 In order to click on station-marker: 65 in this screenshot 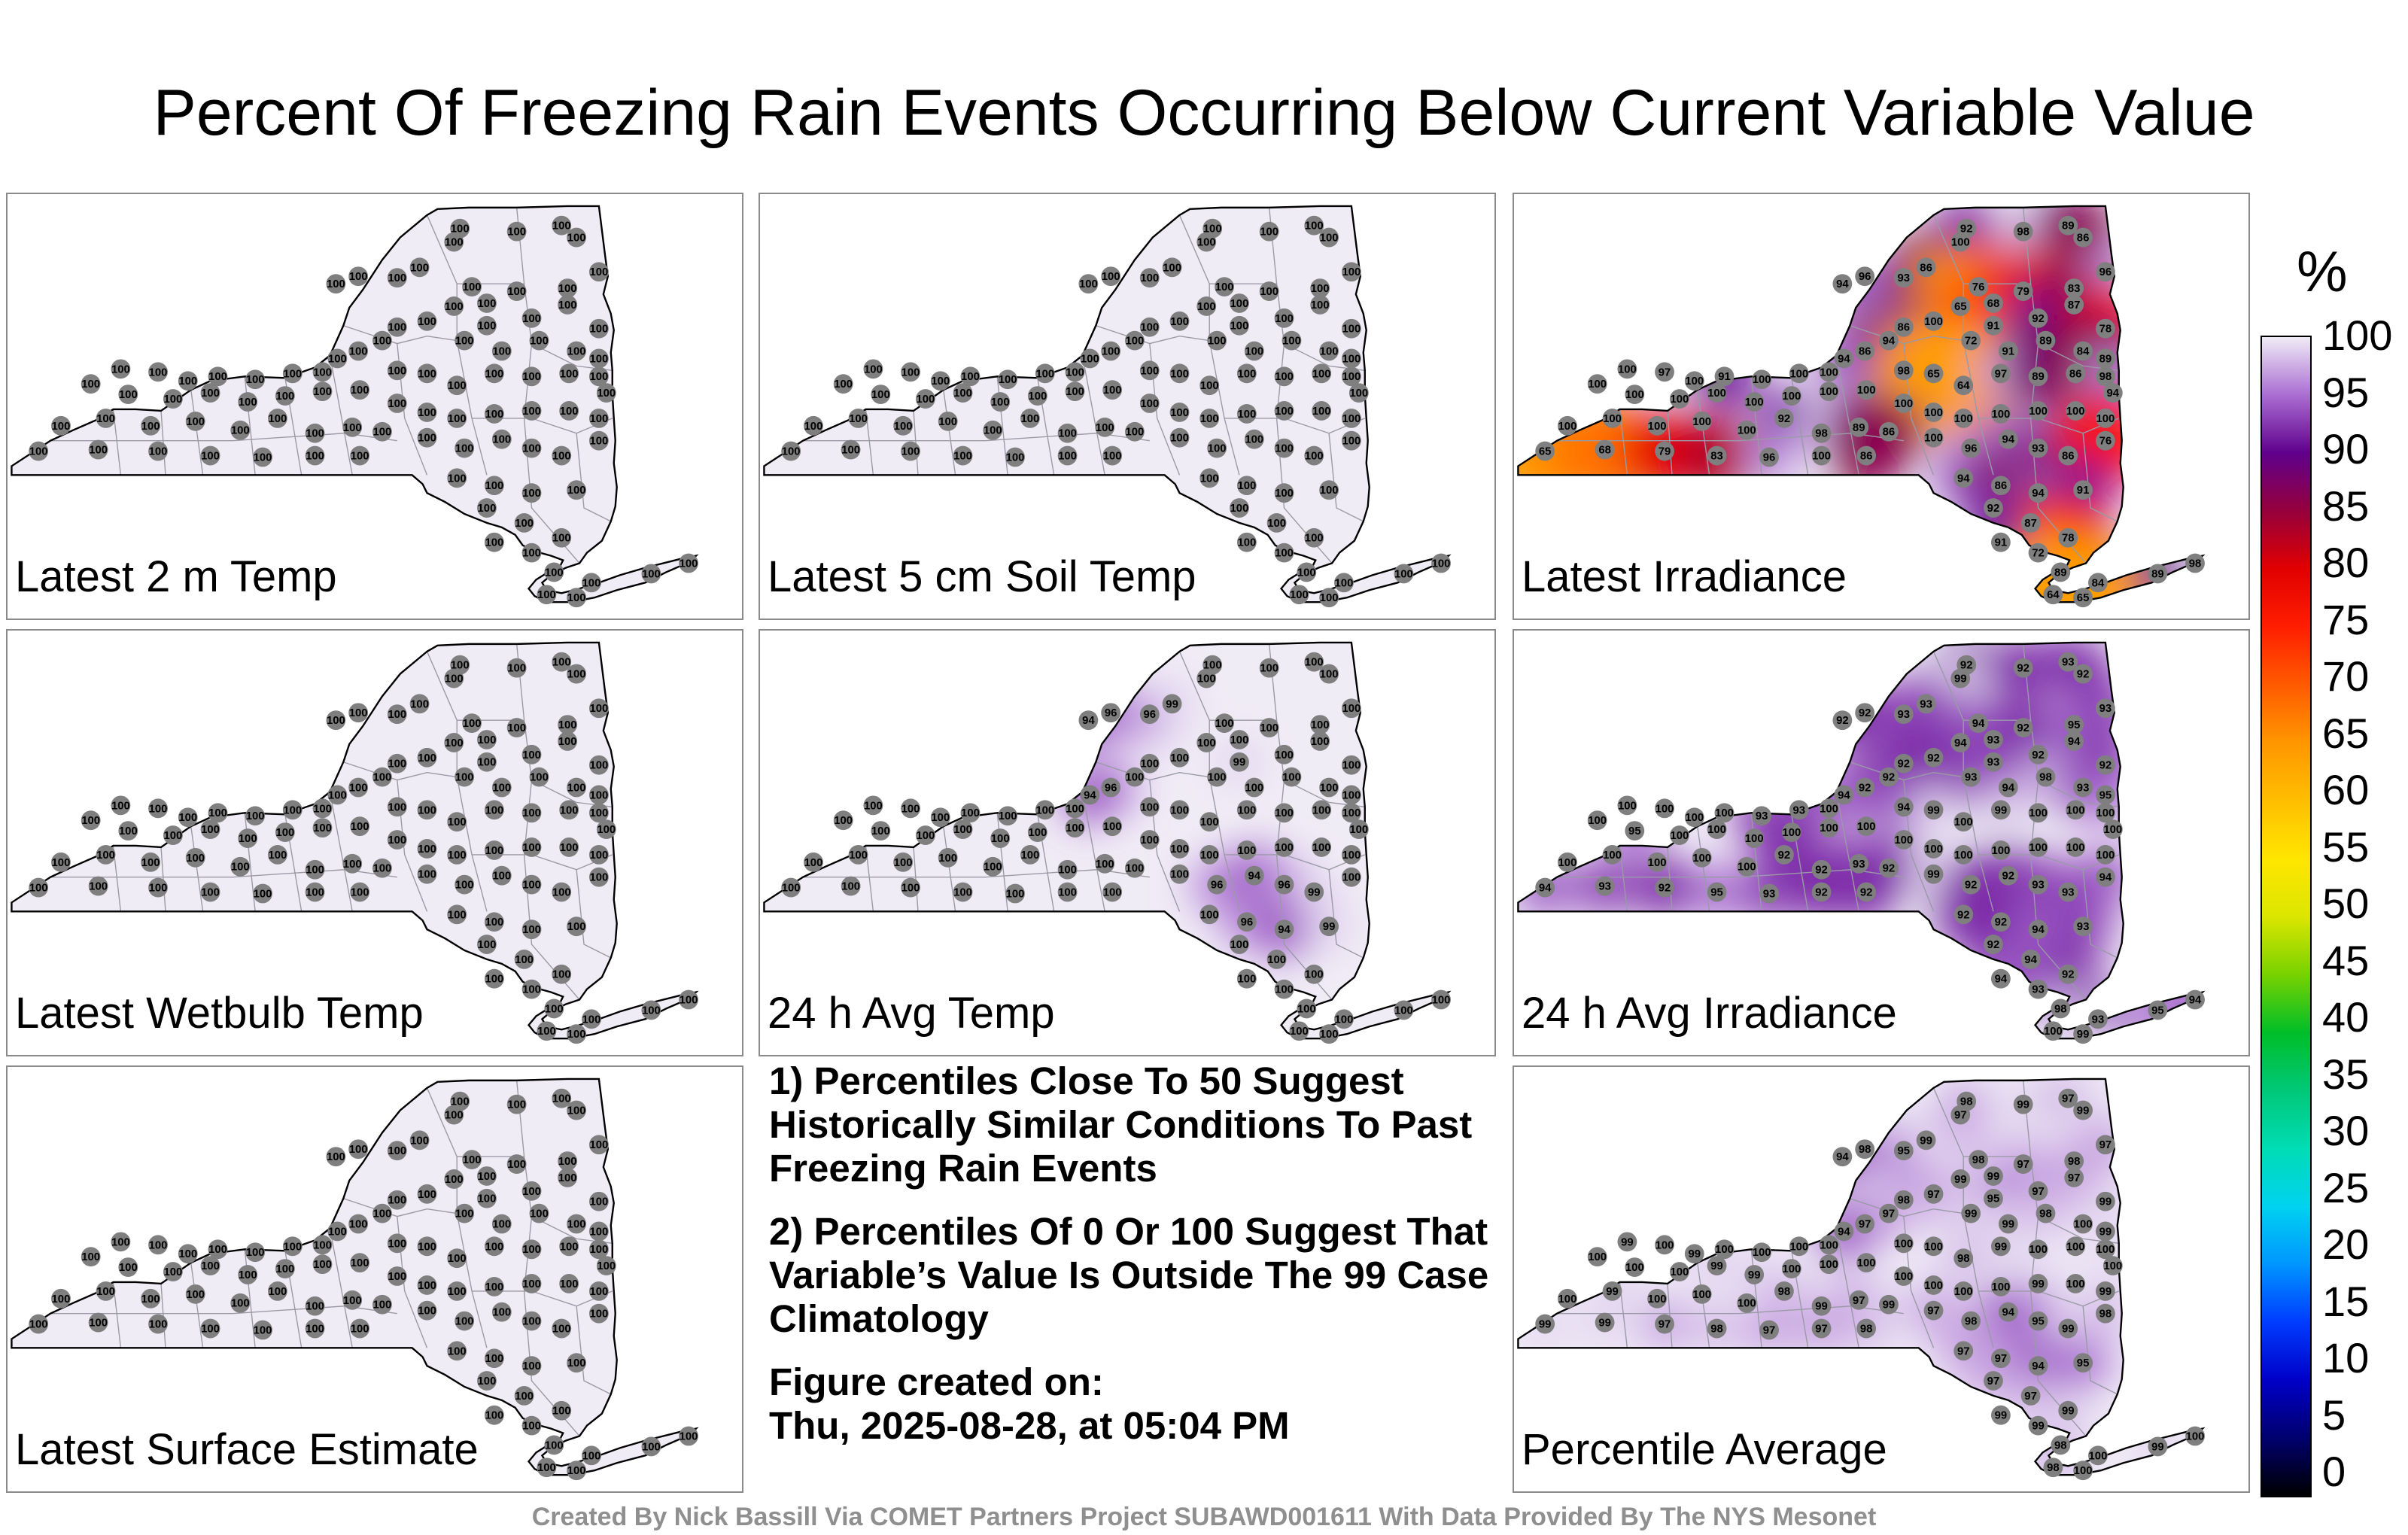, I will do `click(2083, 598)`.